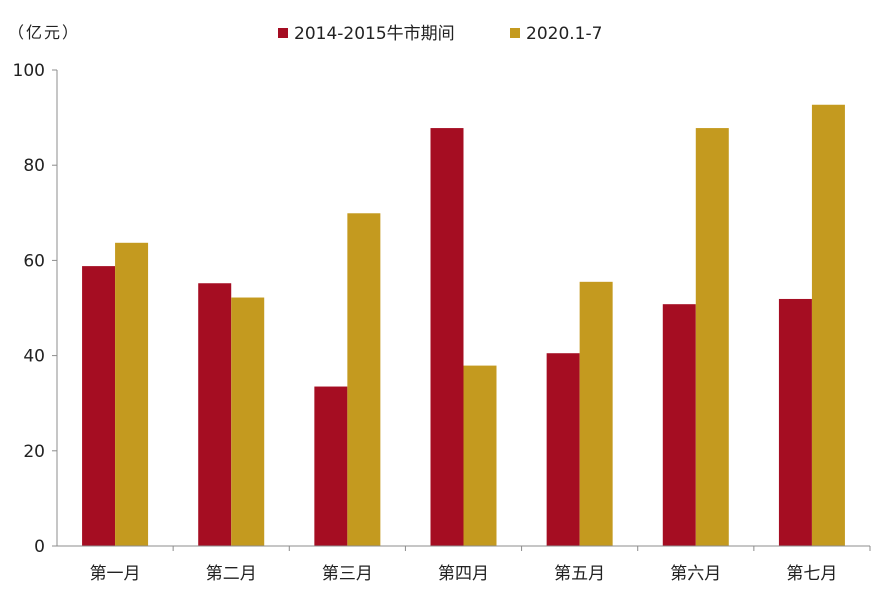 The image size is (878, 613). Describe the element at coordinates (39, 547) in the screenshot. I see `y-tick-label: 0` at that location.